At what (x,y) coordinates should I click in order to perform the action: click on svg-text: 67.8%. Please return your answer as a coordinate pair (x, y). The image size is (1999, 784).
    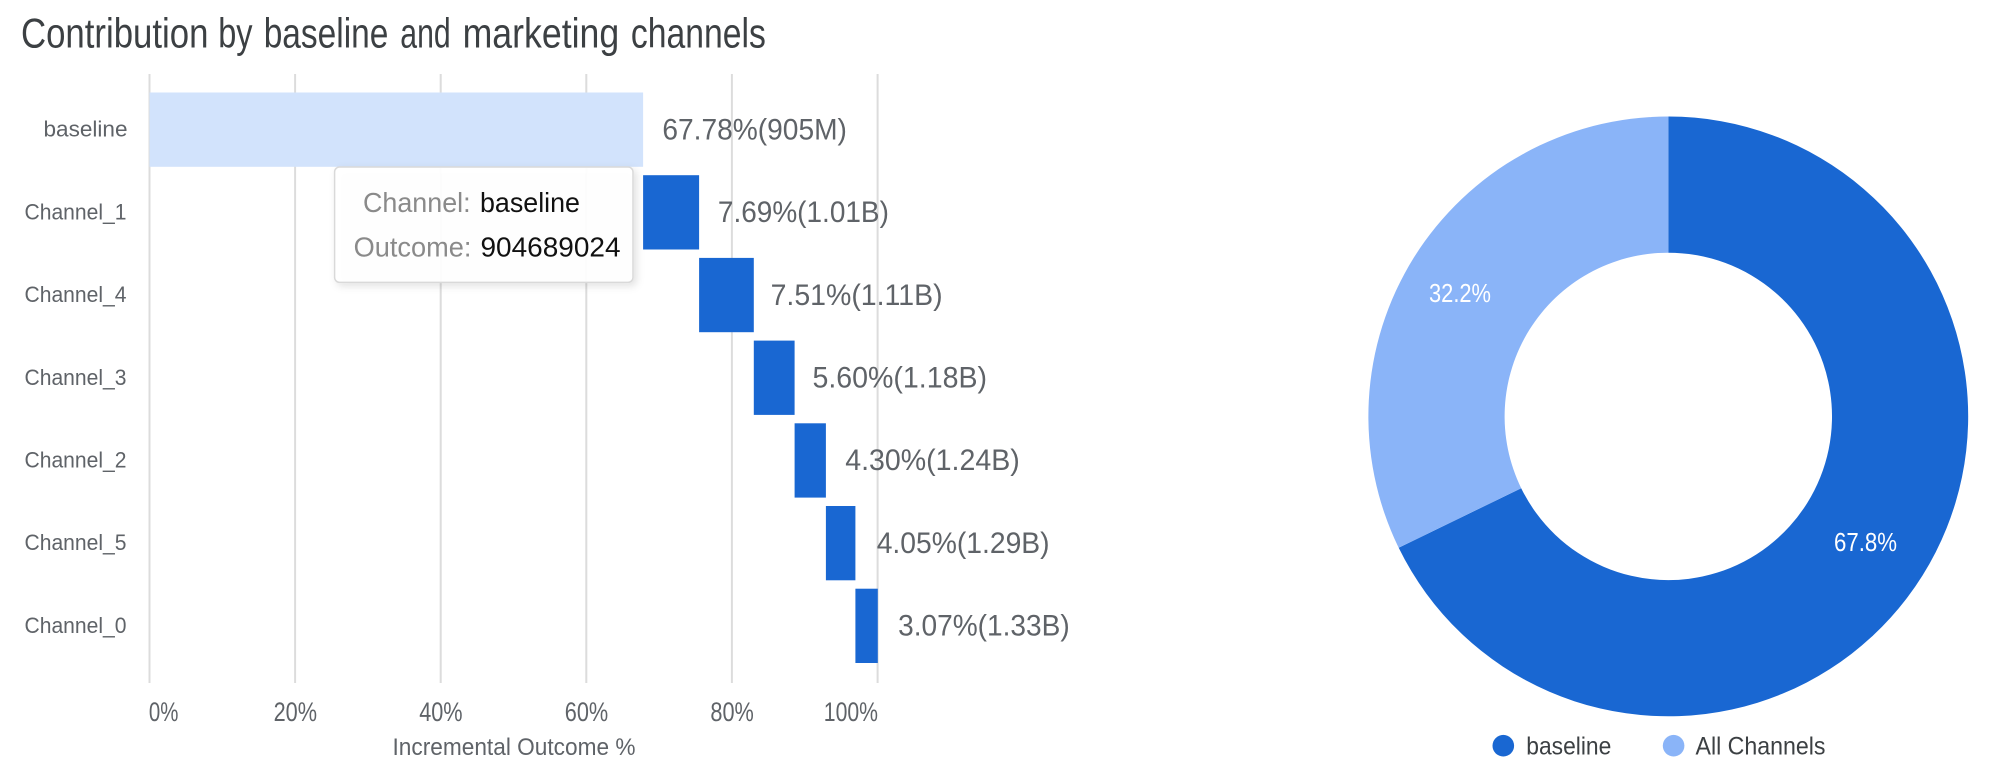
    Looking at the image, I should click on (1865, 542).